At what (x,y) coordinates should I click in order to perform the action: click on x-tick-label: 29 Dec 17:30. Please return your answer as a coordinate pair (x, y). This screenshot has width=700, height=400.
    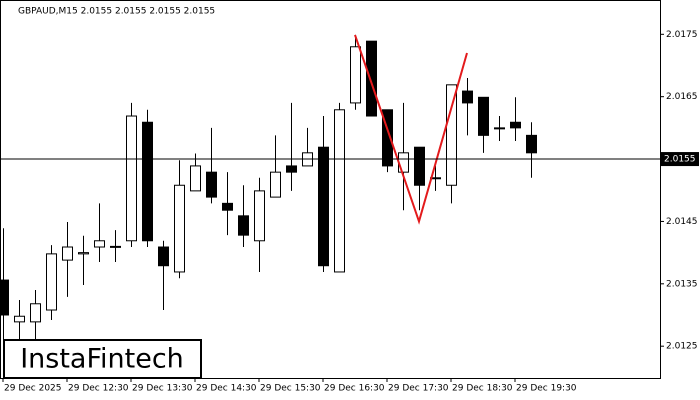
    Looking at the image, I should click on (418, 389).